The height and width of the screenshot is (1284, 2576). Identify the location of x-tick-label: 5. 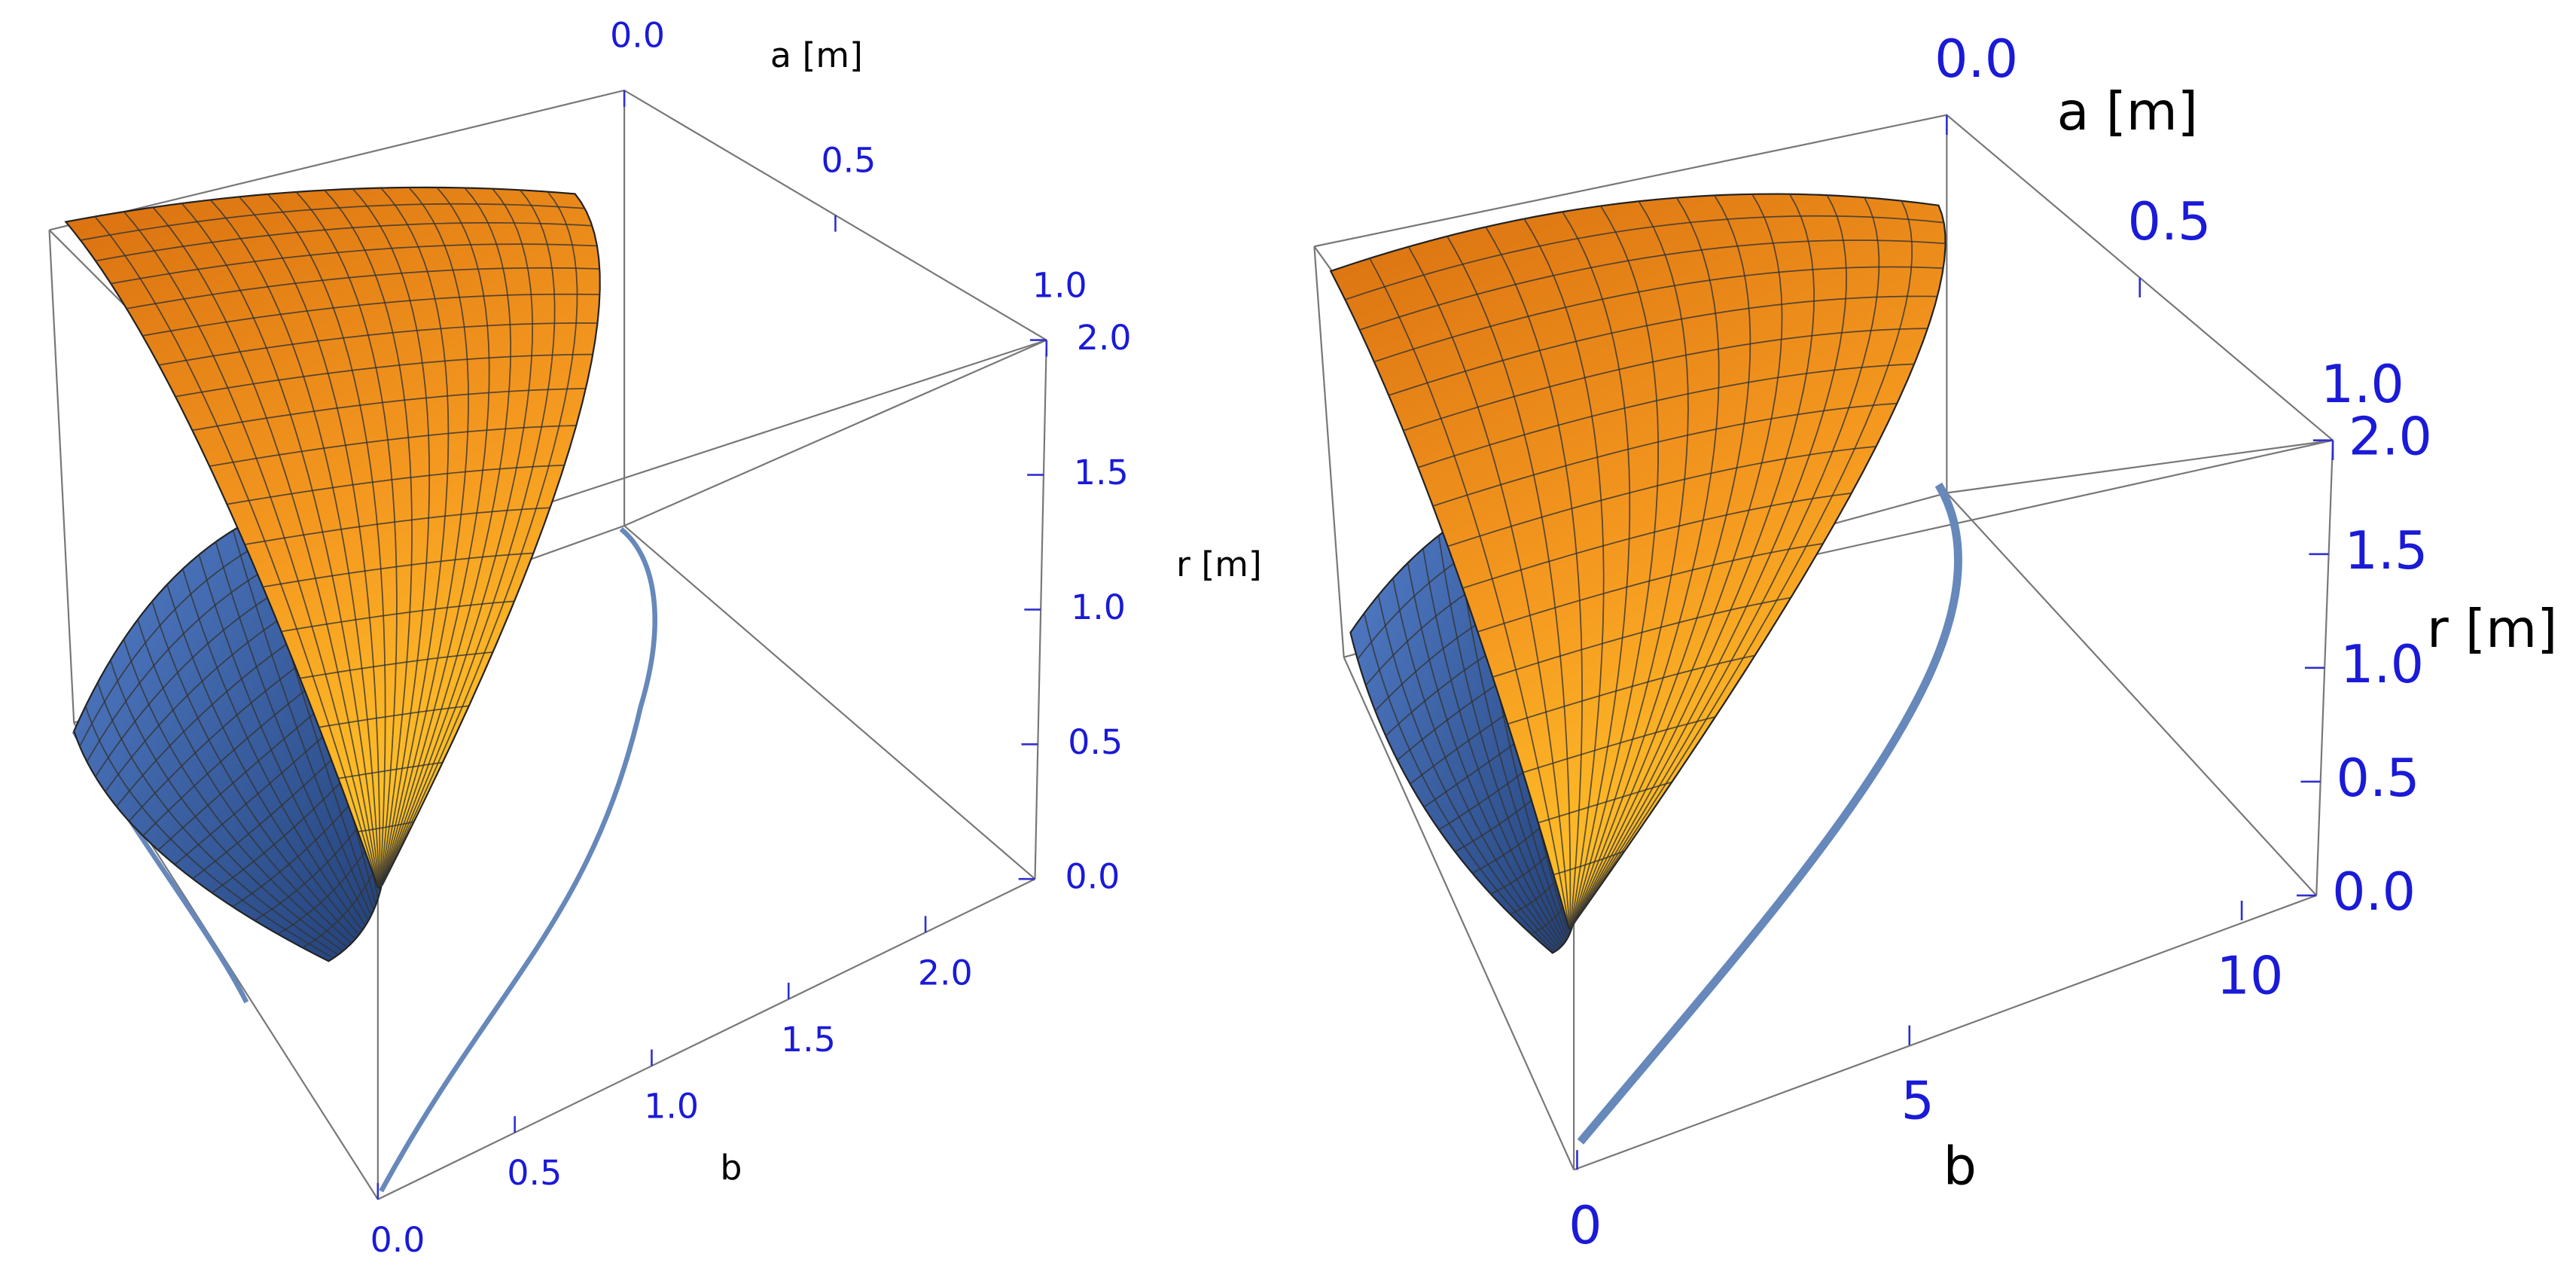
(1917, 1100).